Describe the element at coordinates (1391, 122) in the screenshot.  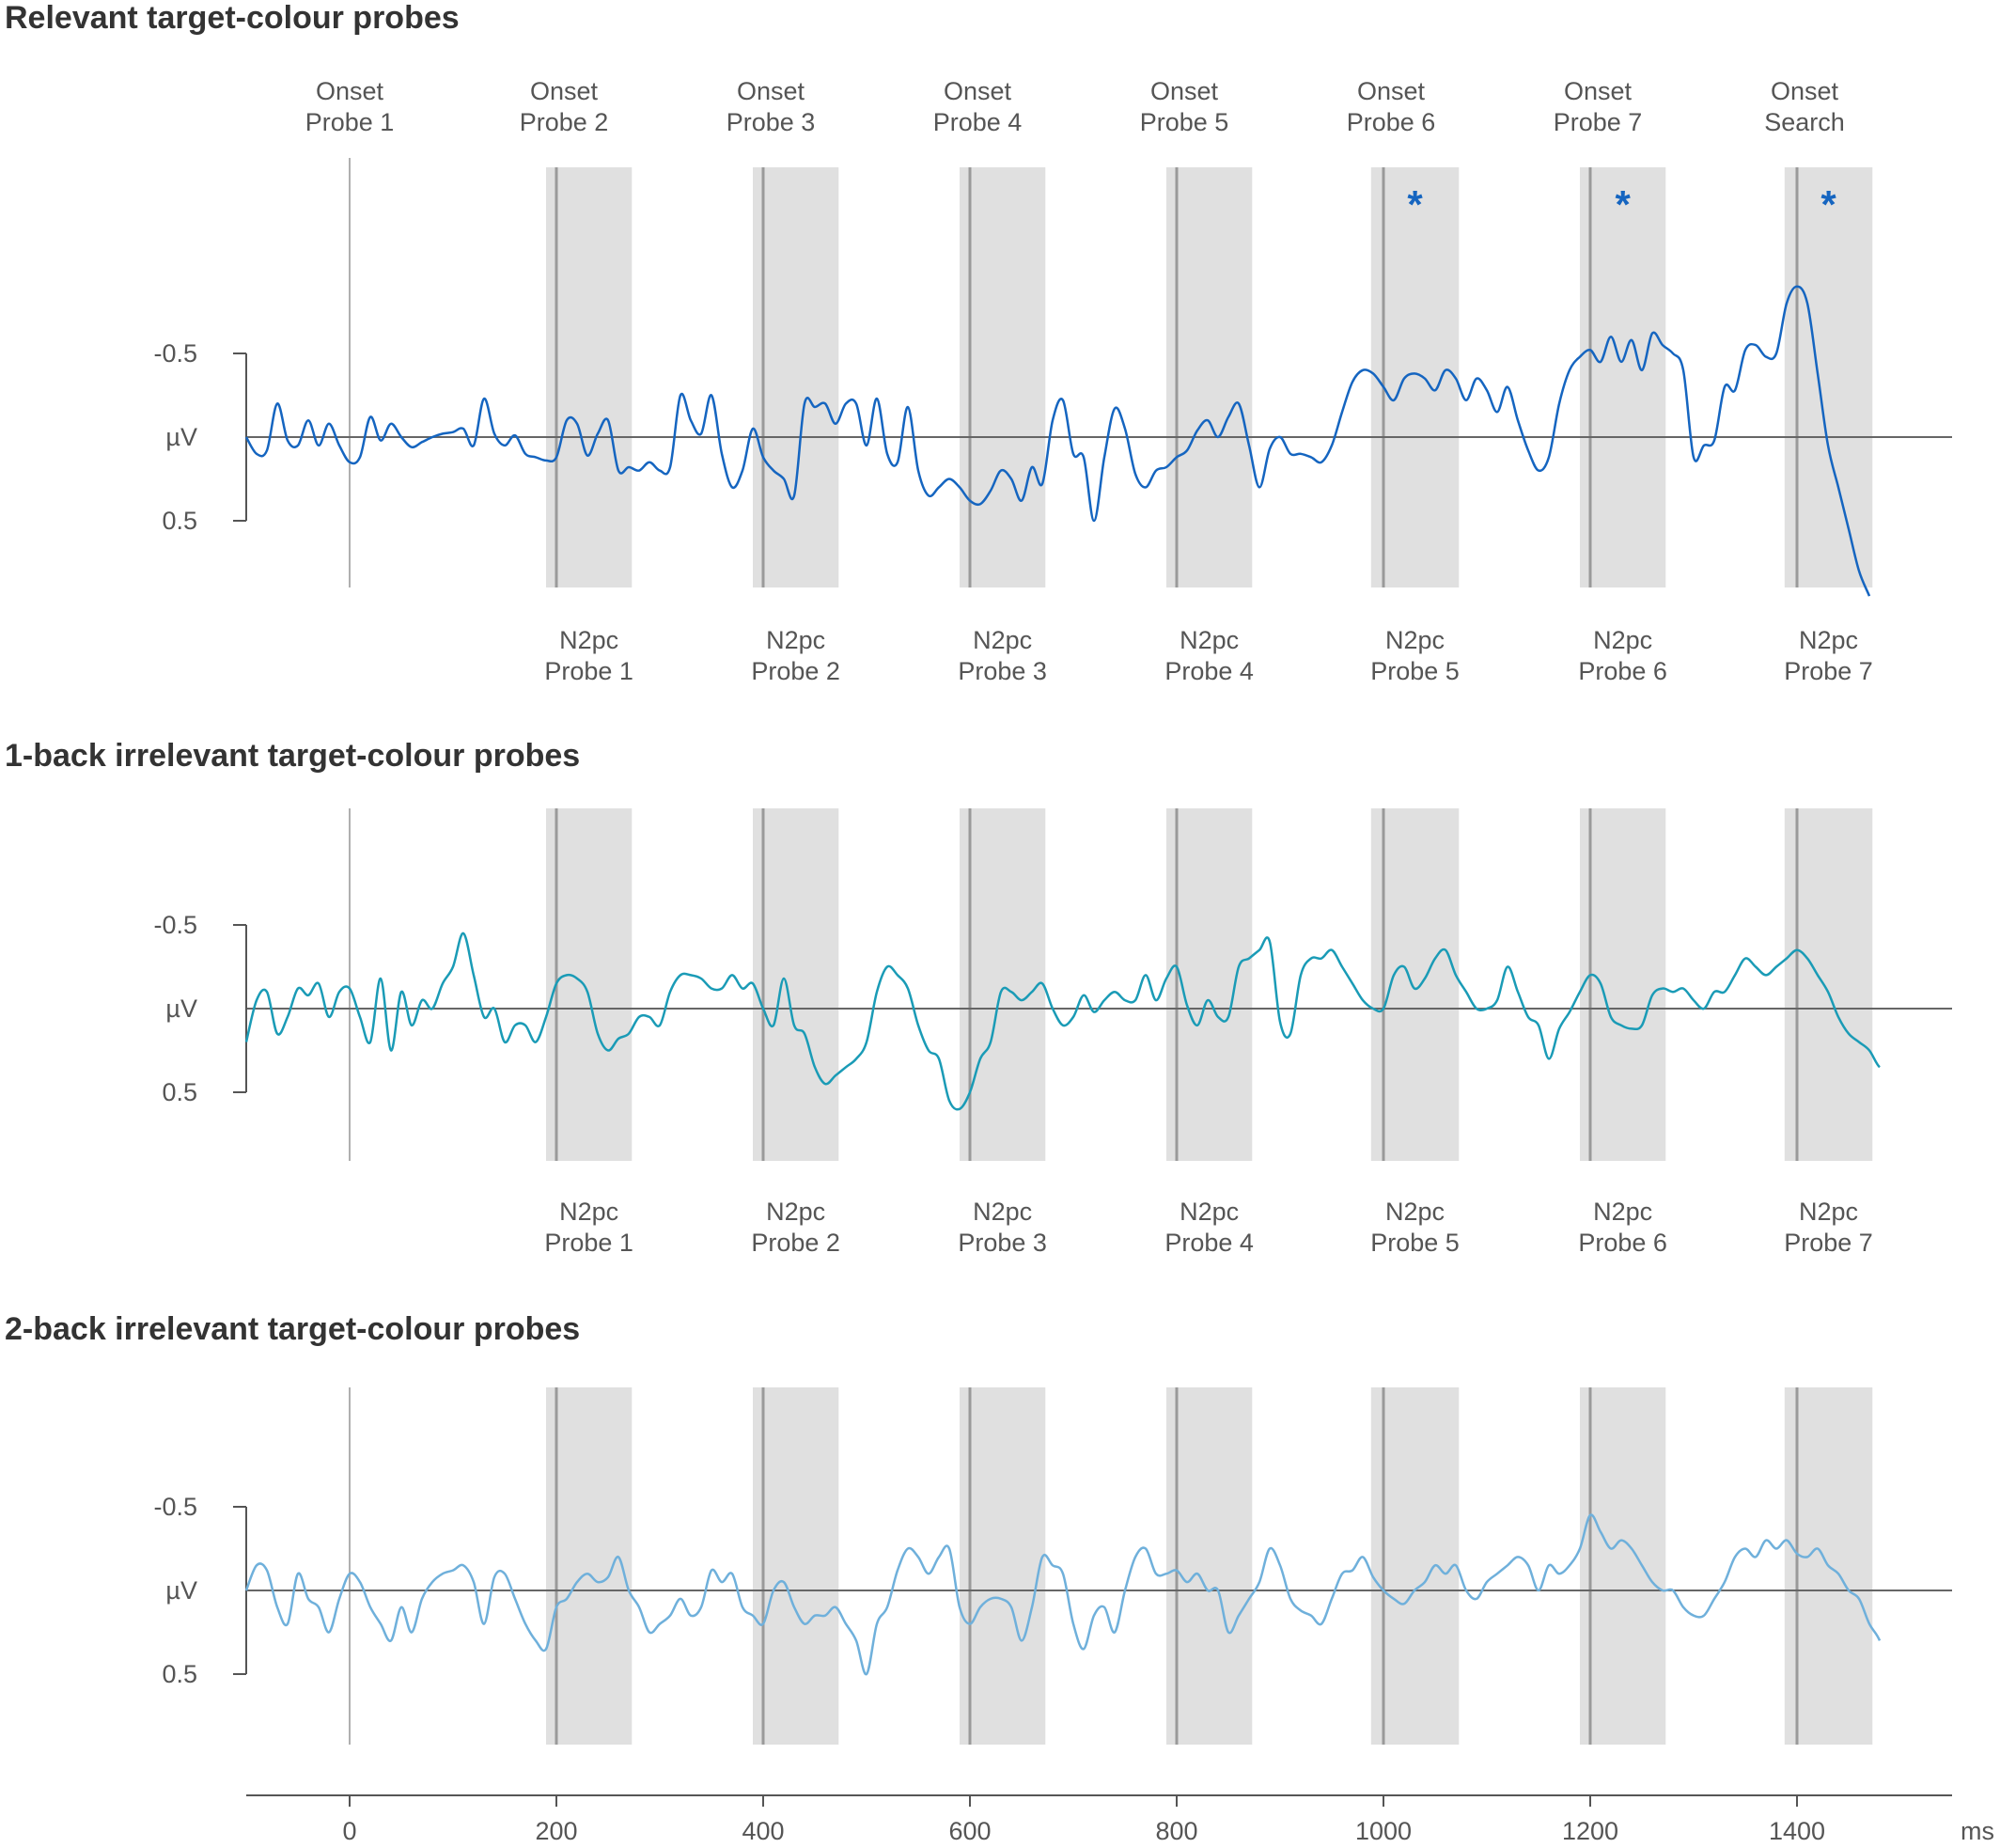
I see `onset-label: Probe 6` at that location.